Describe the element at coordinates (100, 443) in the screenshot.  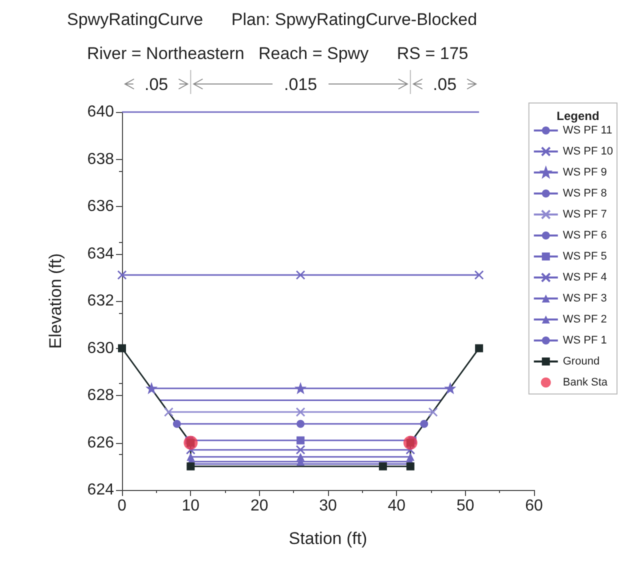
I see `y-tick-label: 626` at that location.